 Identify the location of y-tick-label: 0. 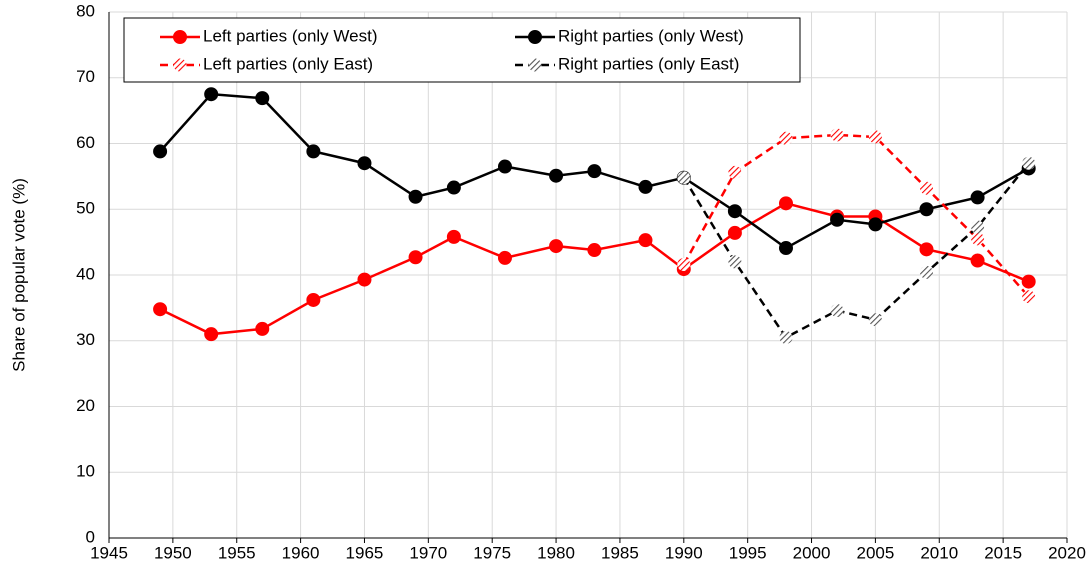
(90, 536).